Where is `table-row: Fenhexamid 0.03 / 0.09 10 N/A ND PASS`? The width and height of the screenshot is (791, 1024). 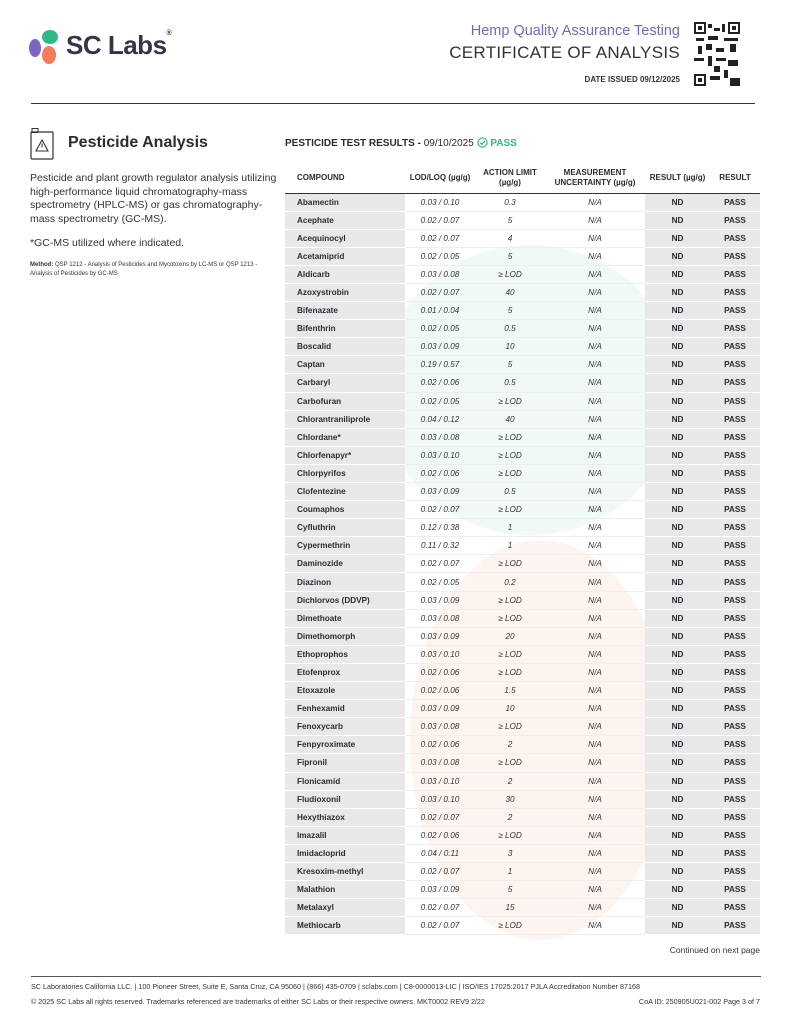
table-row: Fenhexamid 0.03 / 0.09 10 N/A ND PASS is located at coordinates (522, 709).